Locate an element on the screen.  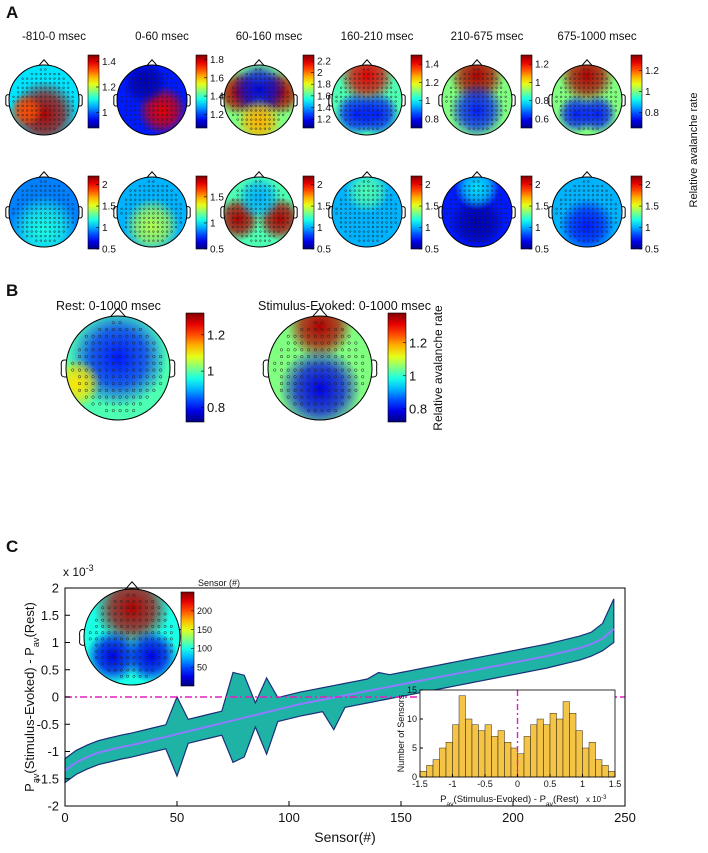
head-outline is located at coordinates (477, 100).